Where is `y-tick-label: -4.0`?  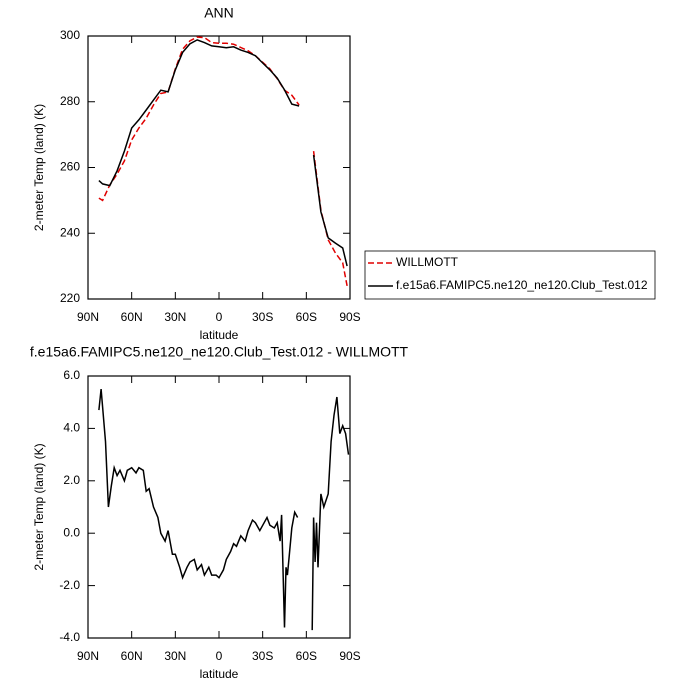
y-tick-label: -4.0 is located at coordinates (69, 637).